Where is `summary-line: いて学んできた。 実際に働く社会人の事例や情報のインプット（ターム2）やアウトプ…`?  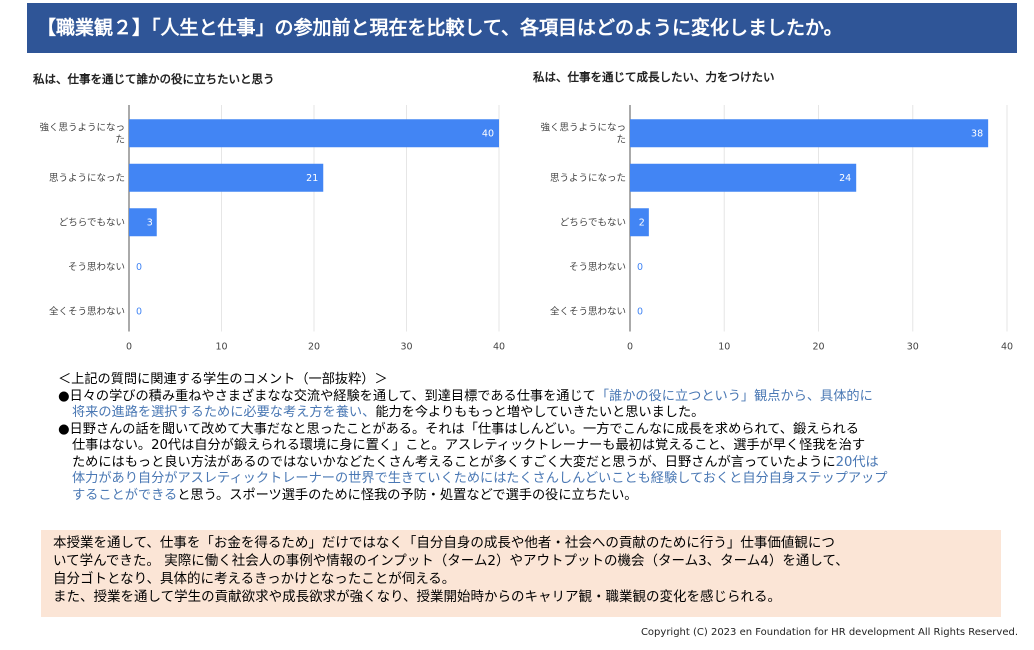 summary-line: いて学んできた。 実際に働く社会人の事例や情報のインプット（ターム2）やアウトプ… is located at coordinates (451, 561).